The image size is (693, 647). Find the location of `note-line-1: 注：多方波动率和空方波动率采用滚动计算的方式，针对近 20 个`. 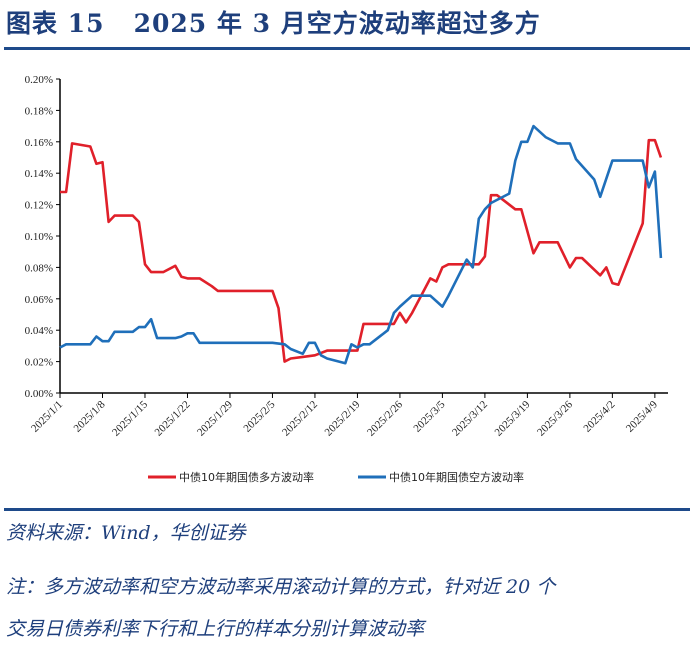

note-line-1: 注：多方波动率和空方波动率采用滚动计算的方式，针对近 20 个 is located at coordinates (281, 587).